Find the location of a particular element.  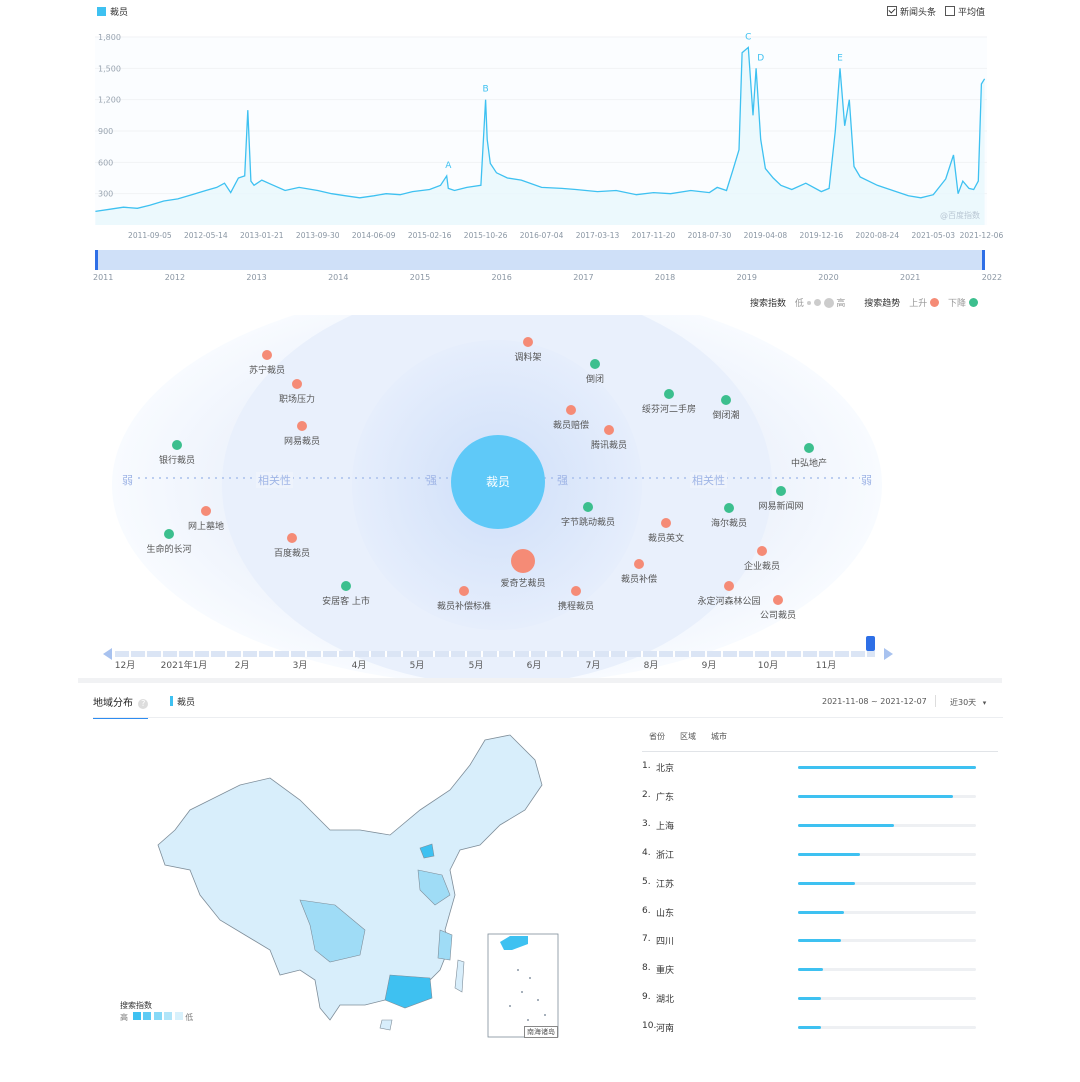

bubble-label: 裁员补偿标准 is located at coordinates (463, 607).